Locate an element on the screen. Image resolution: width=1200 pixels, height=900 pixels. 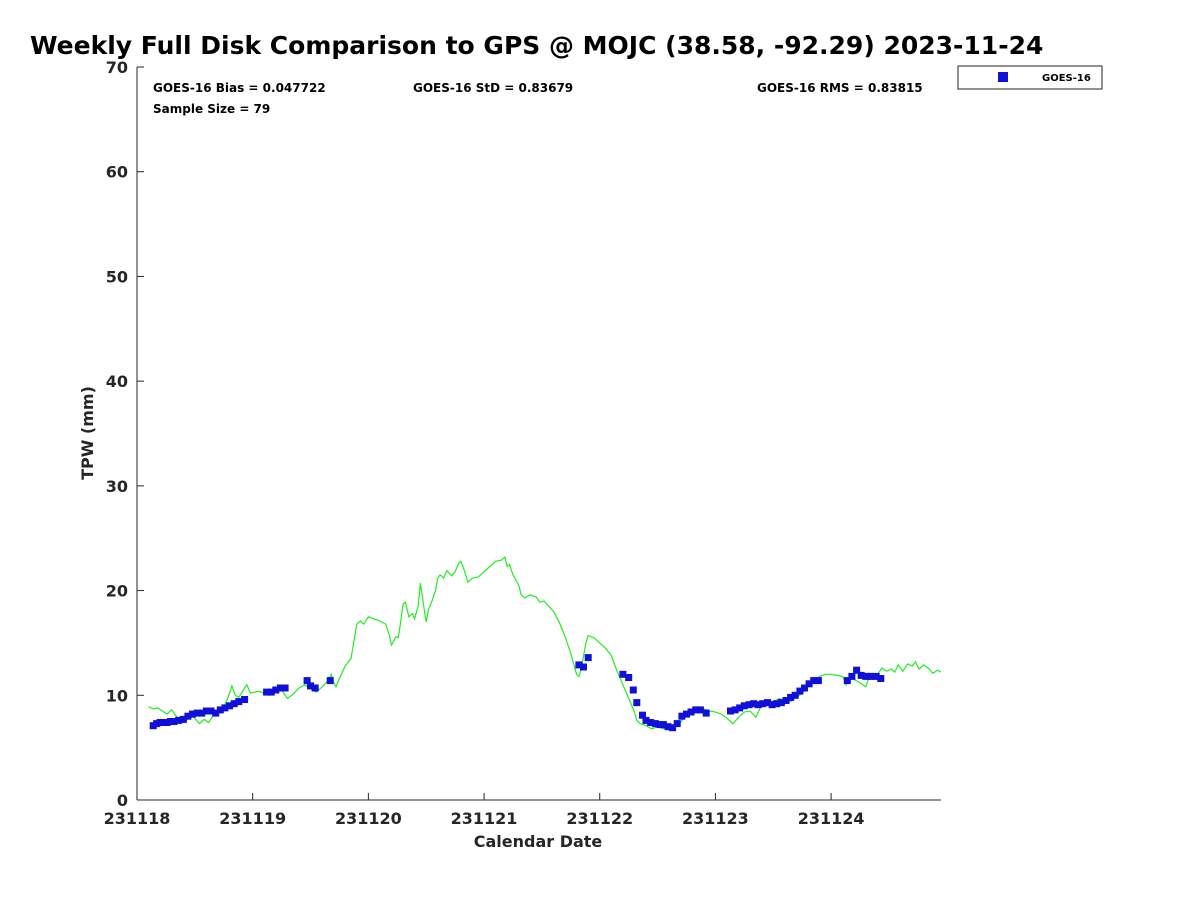
legend: GOES-16 is located at coordinates (1030, 77).